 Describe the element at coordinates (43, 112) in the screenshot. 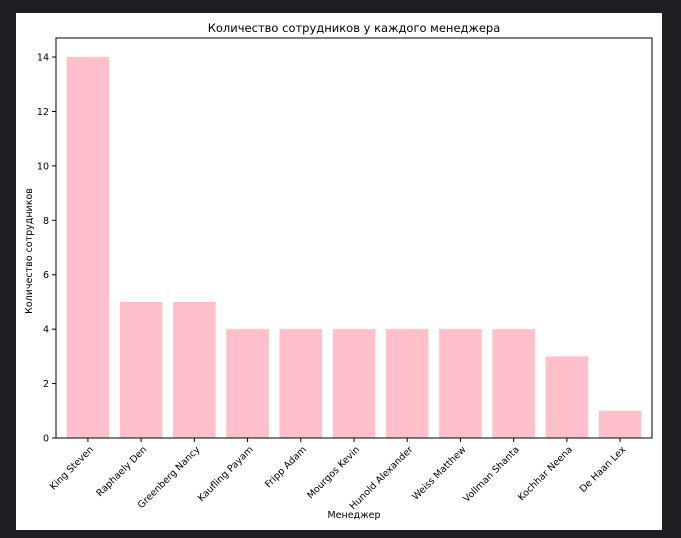

I see `y-tick-label: 12` at that location.